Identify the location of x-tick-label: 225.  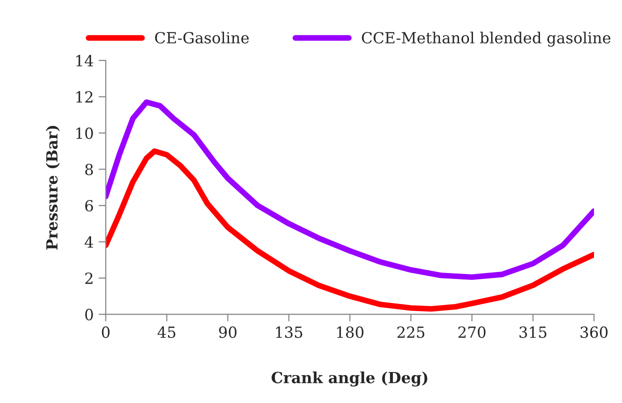
(410, 332).